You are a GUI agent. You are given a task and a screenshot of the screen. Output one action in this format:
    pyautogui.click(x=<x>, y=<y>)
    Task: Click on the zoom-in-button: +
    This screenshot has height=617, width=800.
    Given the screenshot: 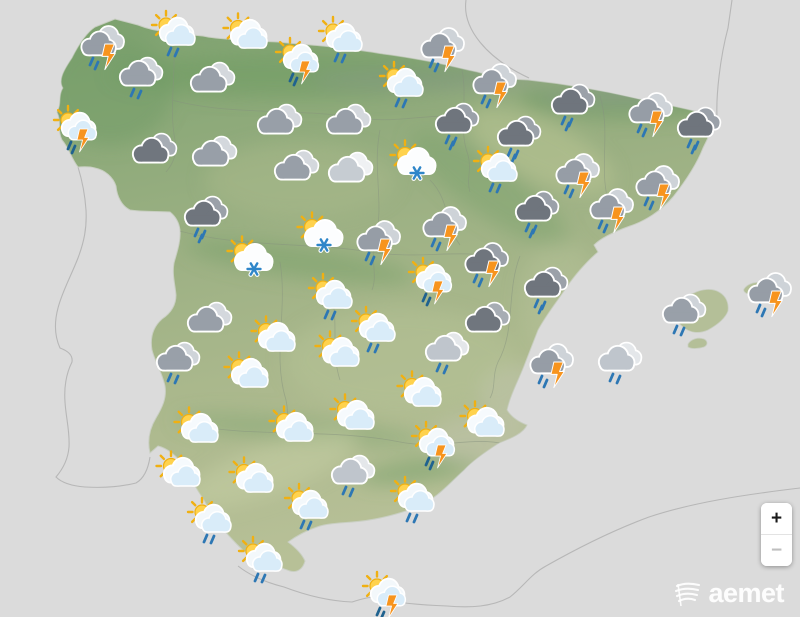 What is the action you would take?
    pyautogui.click(x=776, y=518)
    